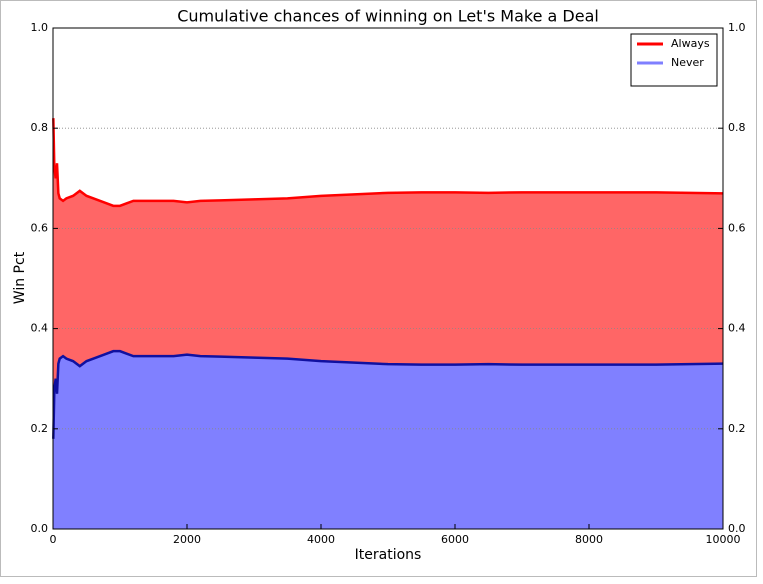 Image resolution: width=763 pixels, height=584 pixels. What do you see at coordinates (20, 277) in the screenshot?
I see `y-axis-label: Win Pct` at bounding box center [20, 277].